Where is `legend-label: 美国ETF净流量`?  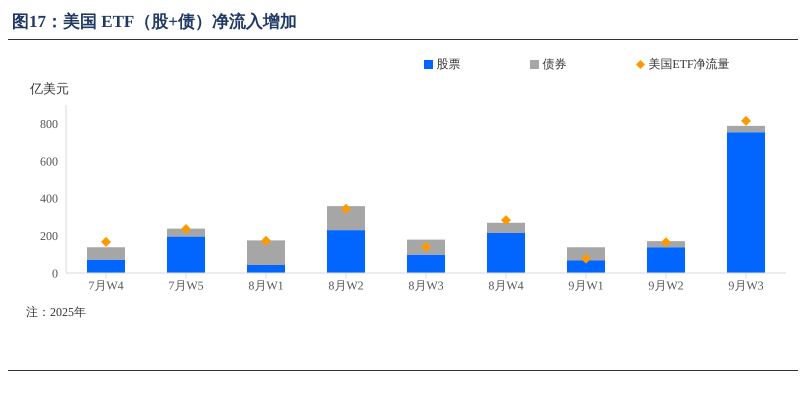
legend-label: 美国ETF净流量 is located at coordinates (689, 64).